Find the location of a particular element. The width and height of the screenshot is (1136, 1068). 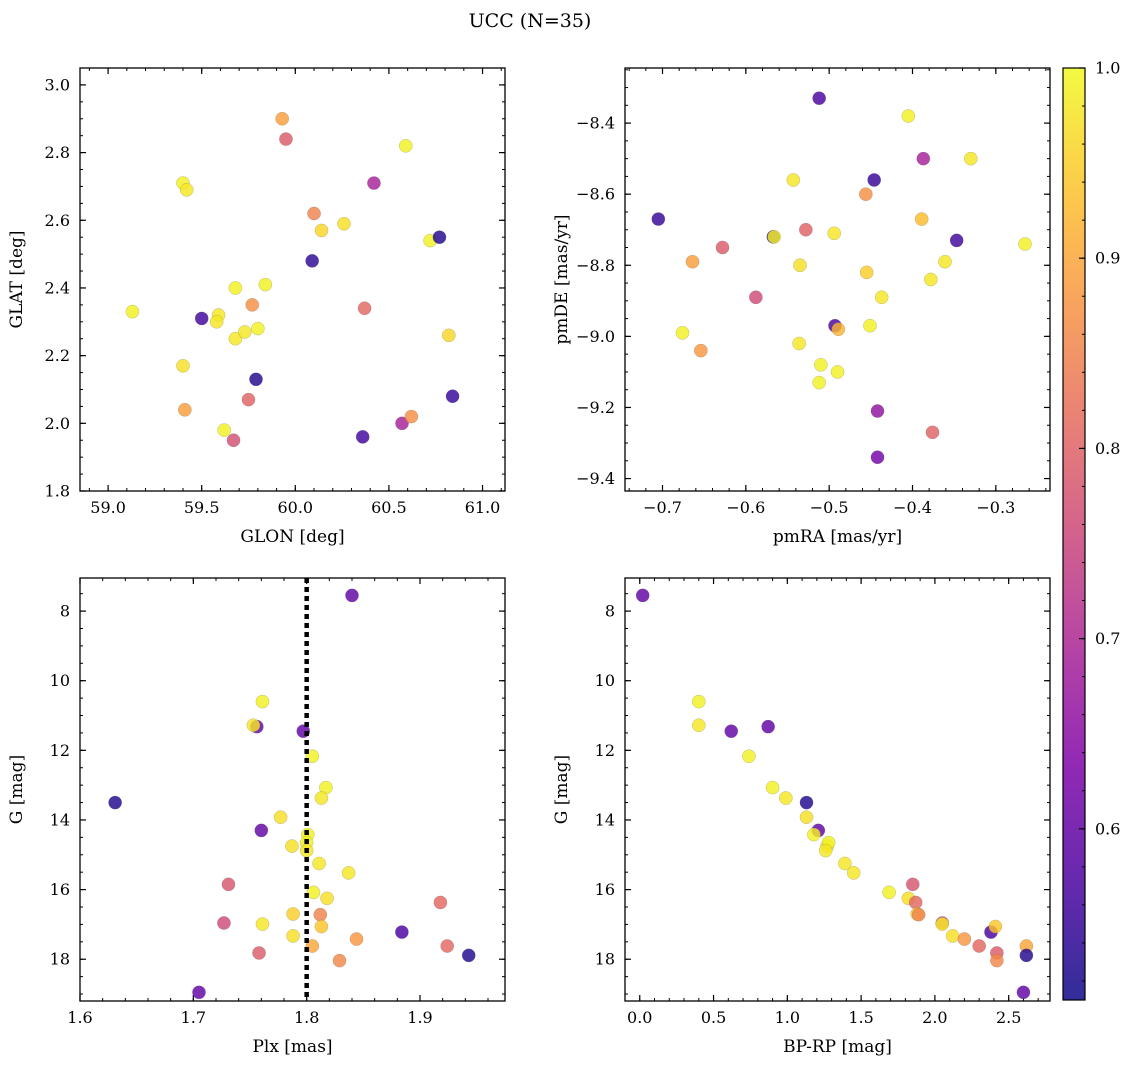

figure-title: UCC (N=35) is located at coordinates (530, 21).